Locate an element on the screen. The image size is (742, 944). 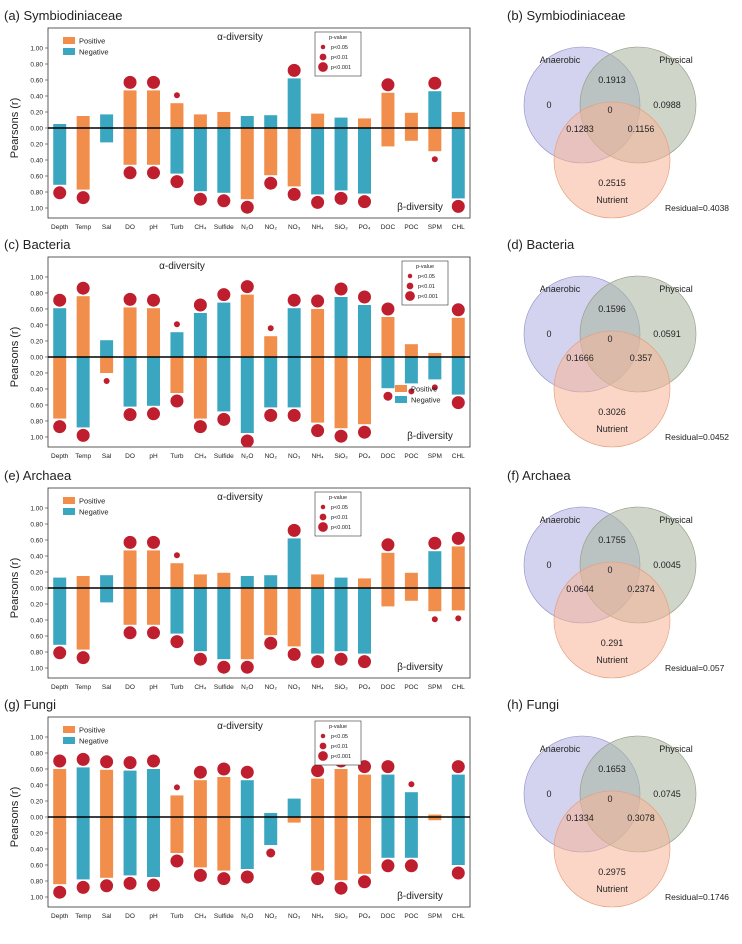
x-tick-label: NH₄ is located at coordinates (318, 916).